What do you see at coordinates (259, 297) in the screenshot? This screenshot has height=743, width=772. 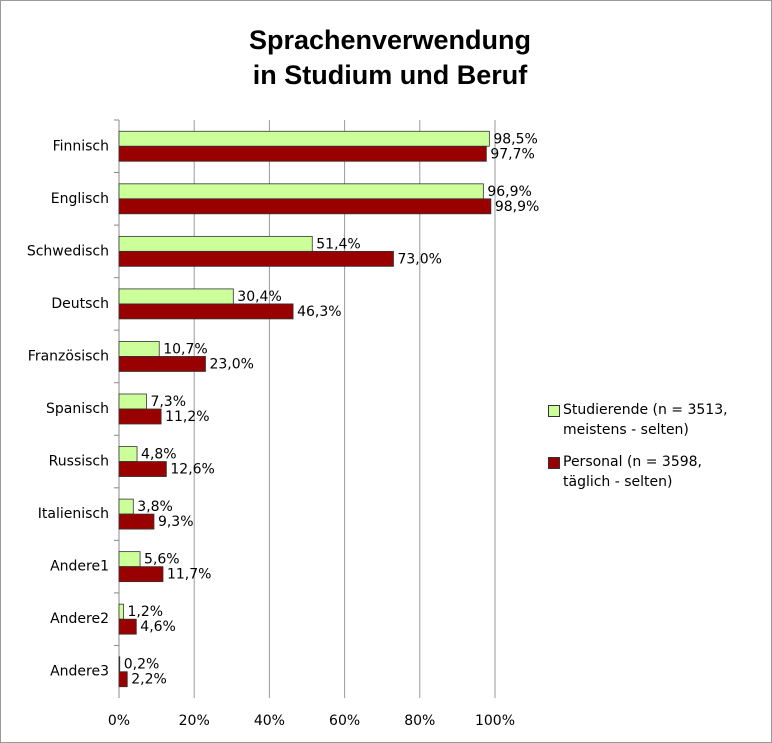 I see `data-label: 30,4%` at bounding box center [259, 297].